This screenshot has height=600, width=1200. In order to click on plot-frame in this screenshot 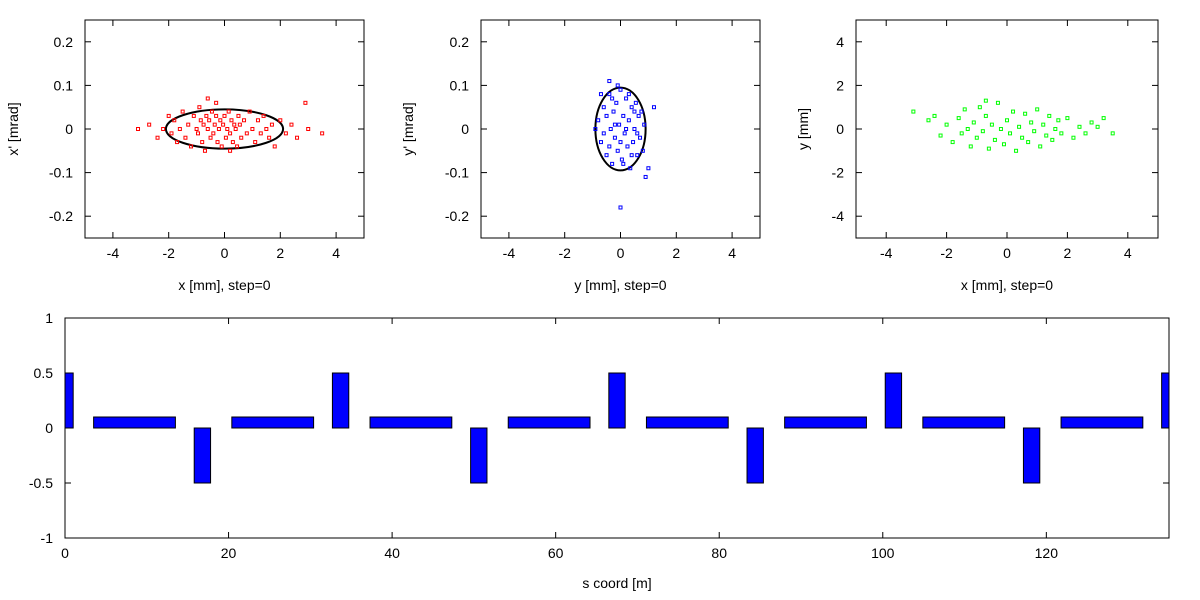, I will do `click(620, 129)`.